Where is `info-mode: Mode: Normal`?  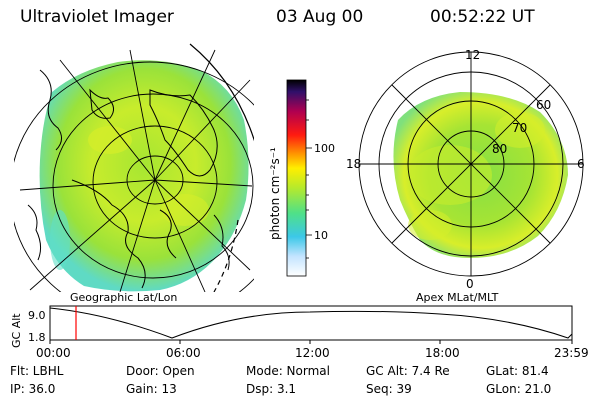
info-mode: Mode: Normal is located at coordinates (288, 371).